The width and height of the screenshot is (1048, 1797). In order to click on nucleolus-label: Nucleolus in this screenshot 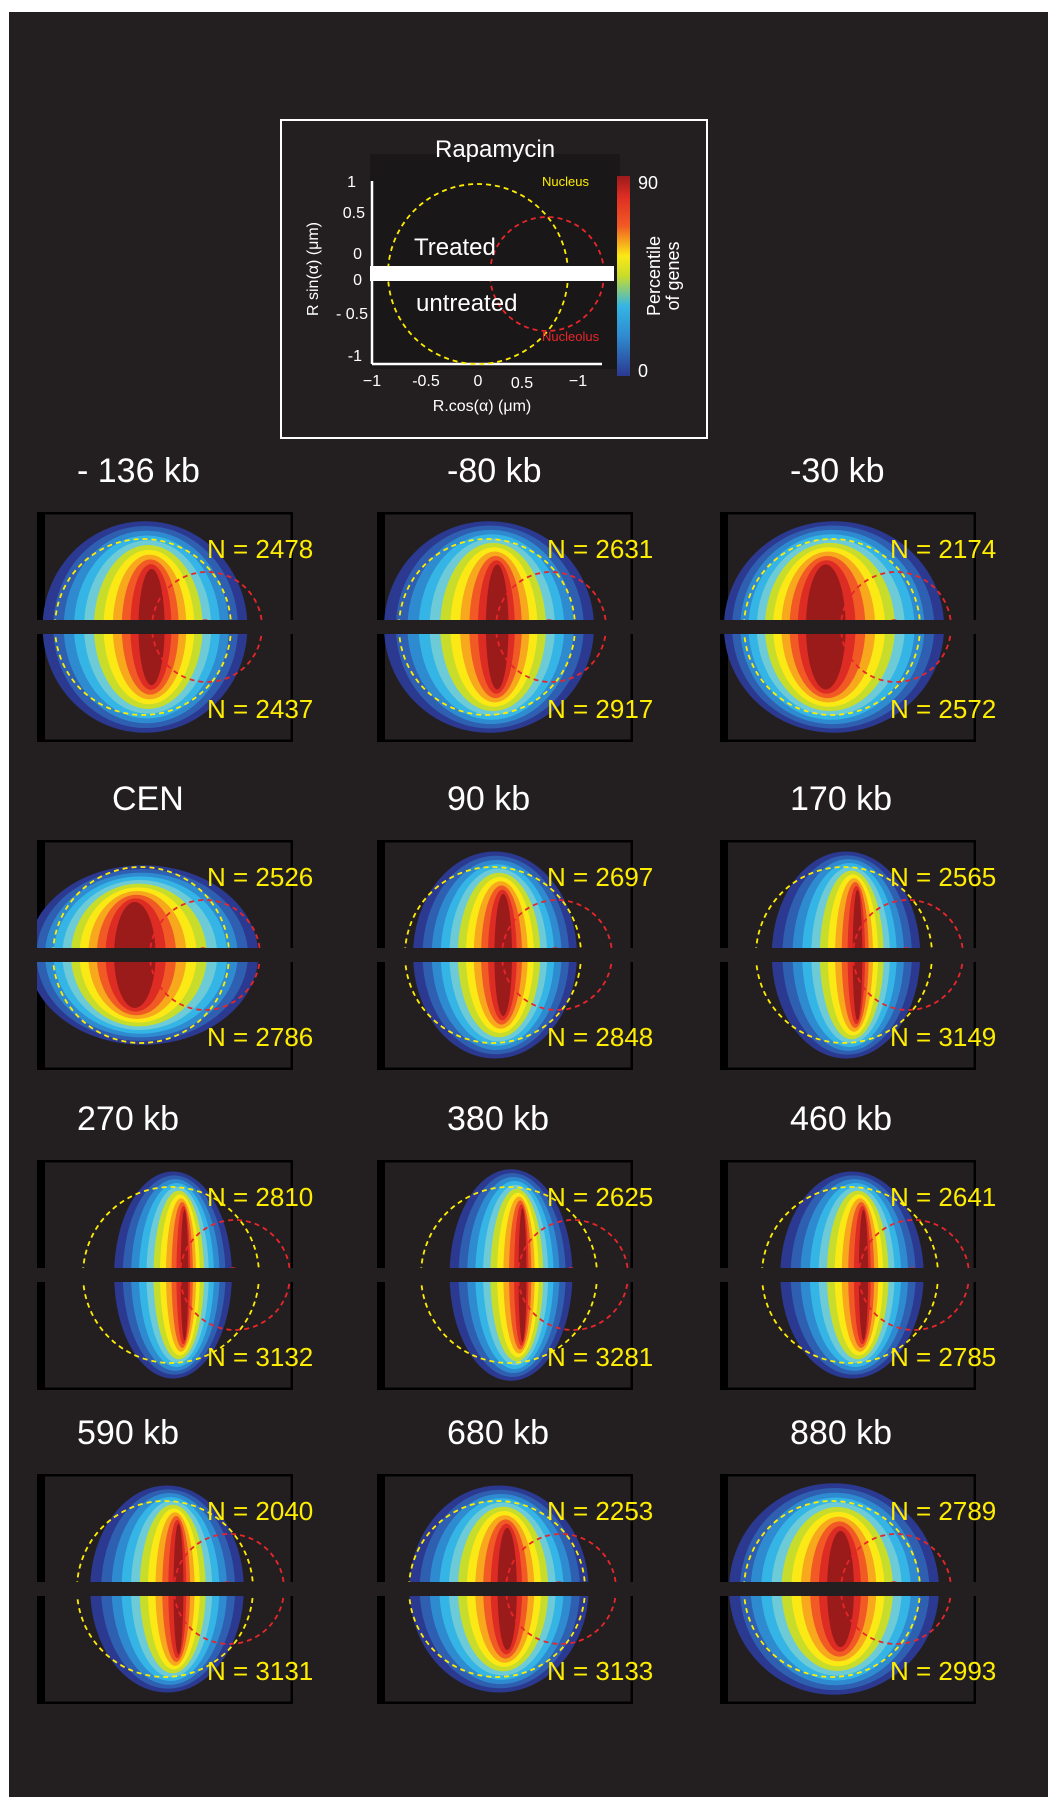, I will do `click(571, 336)`.